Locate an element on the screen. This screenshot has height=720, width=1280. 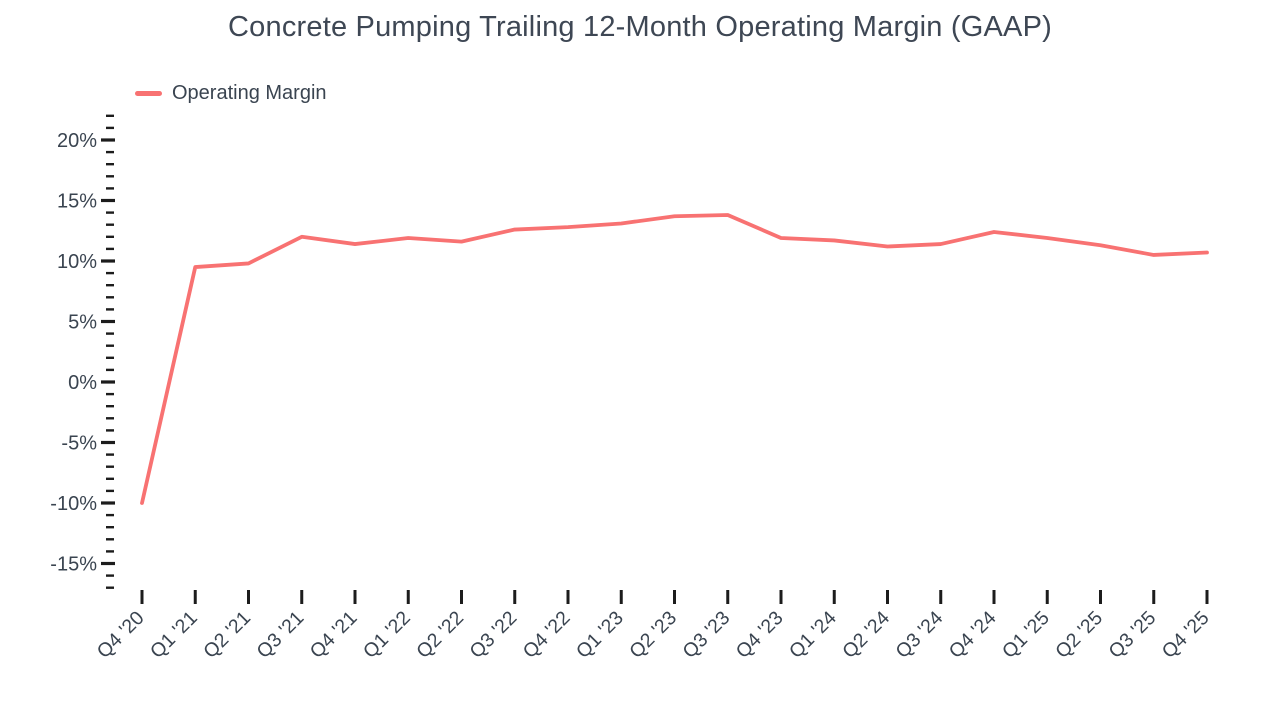
x-axis-tick-label: Q1 '21 is located at coordinates (174, 635).